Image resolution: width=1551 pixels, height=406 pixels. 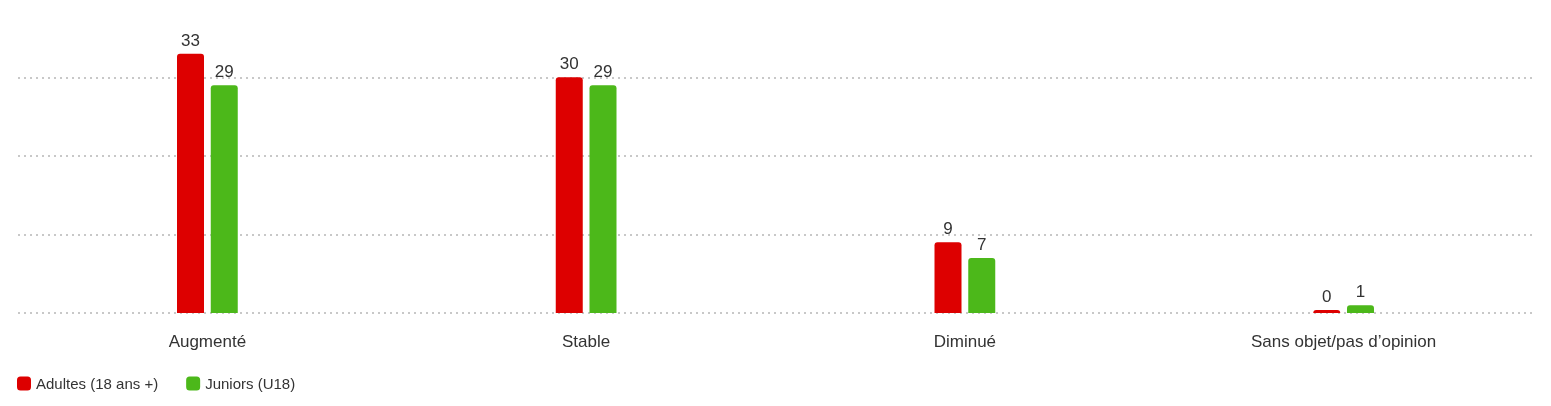 I want to click on data-label: 0, so click(x=1327, y=296).